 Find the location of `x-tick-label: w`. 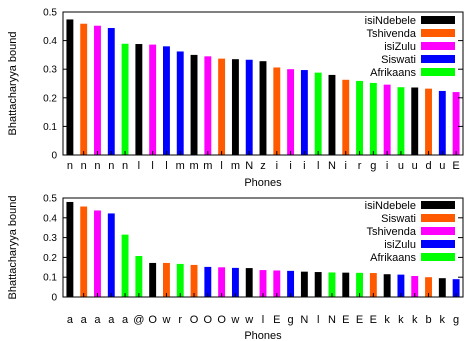

x-tick-label: w is located at coordinates (165, 320).